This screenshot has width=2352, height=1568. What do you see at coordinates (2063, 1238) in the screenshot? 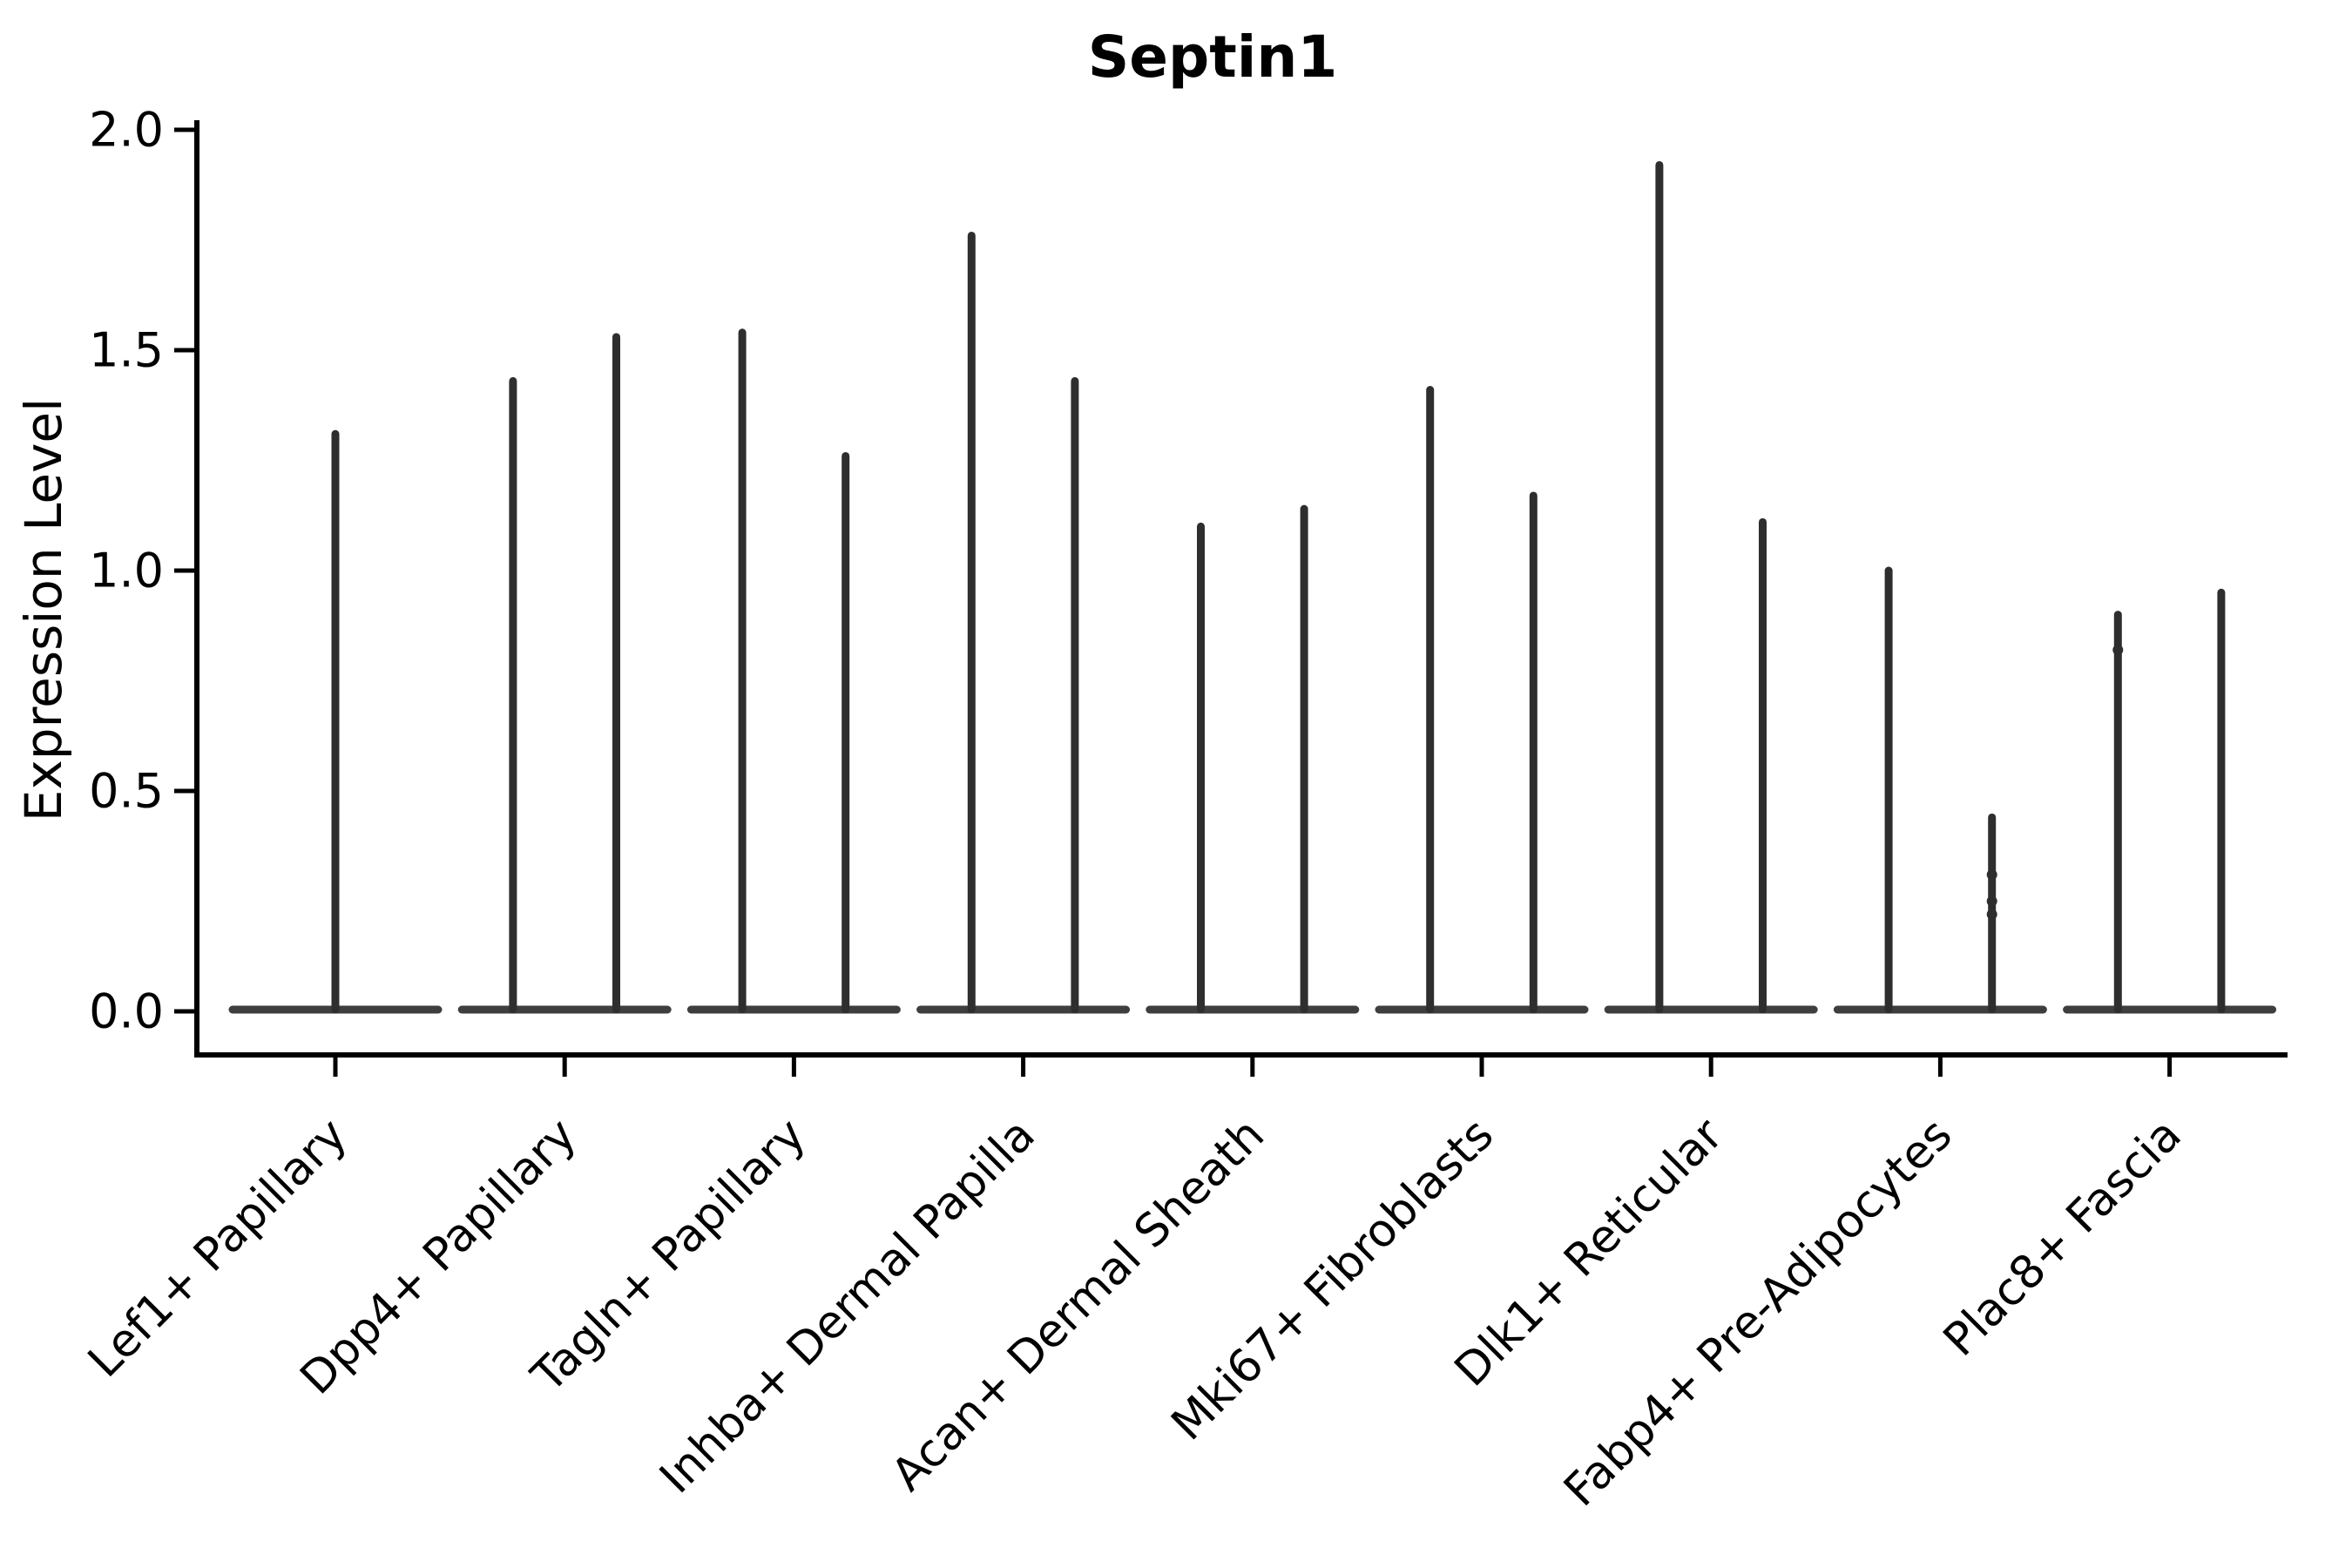
I see `x-tick-label: Plac8+ Fascia` at bounding box center [2063, 1238].